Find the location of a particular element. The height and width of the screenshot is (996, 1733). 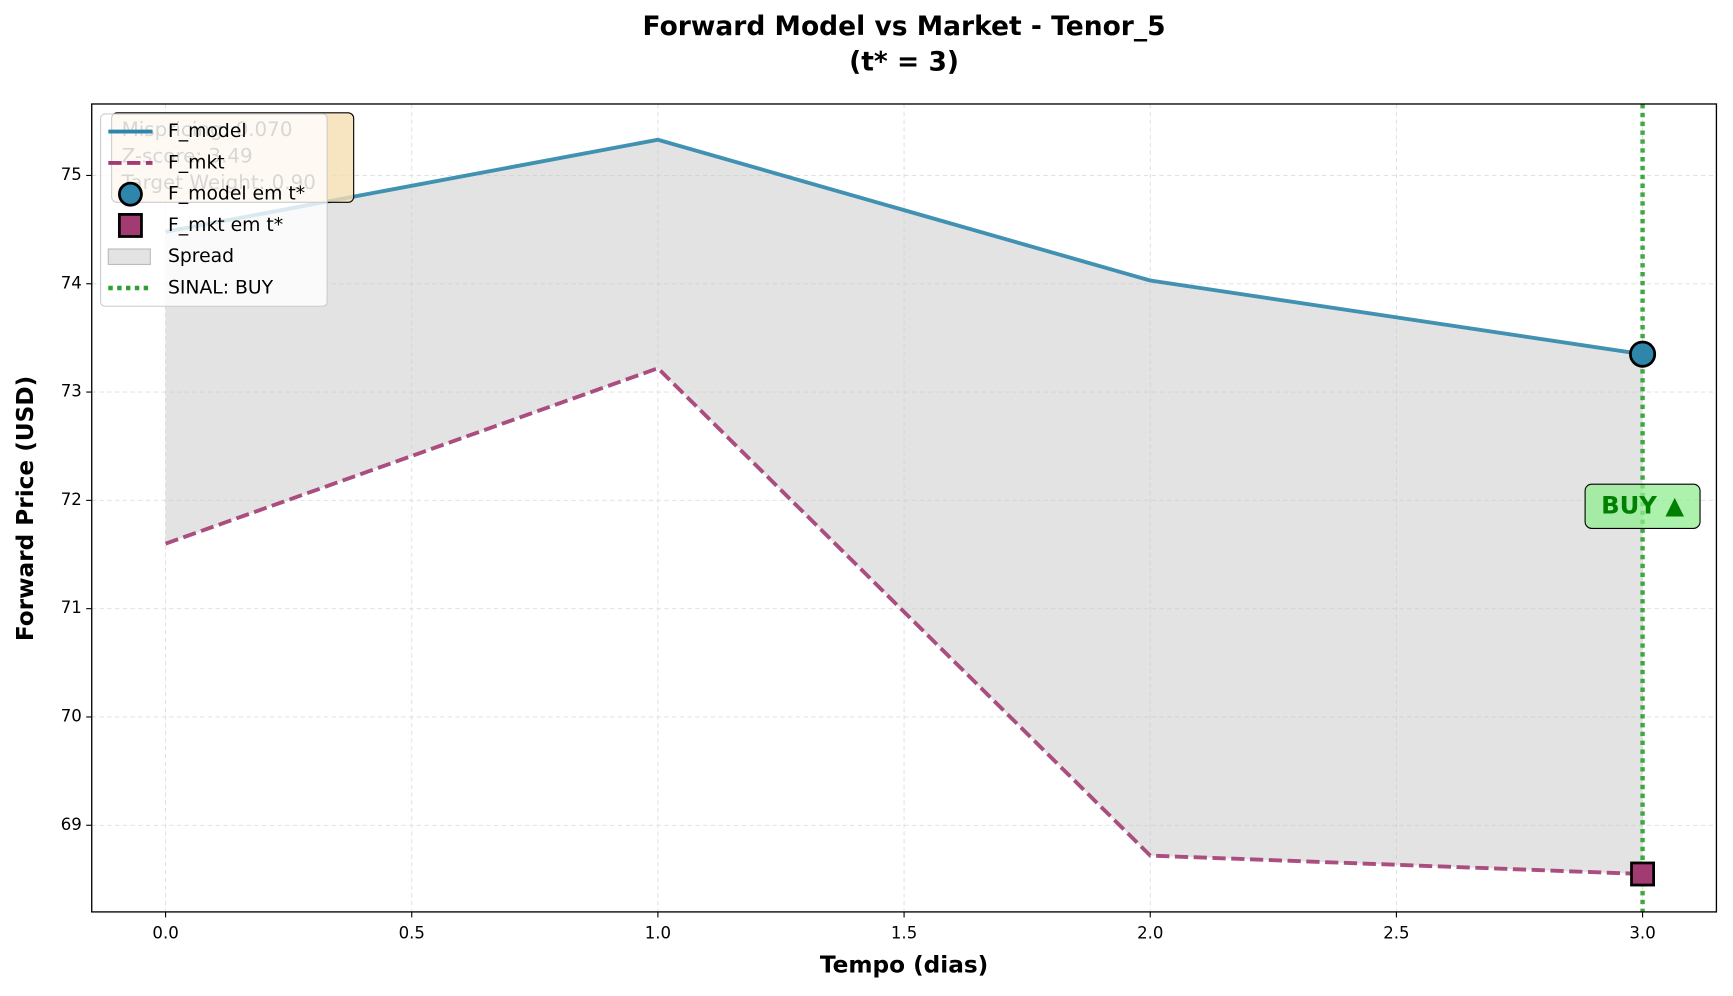

legend-label: F_mkt em t* is located at coordinates (225, 225).